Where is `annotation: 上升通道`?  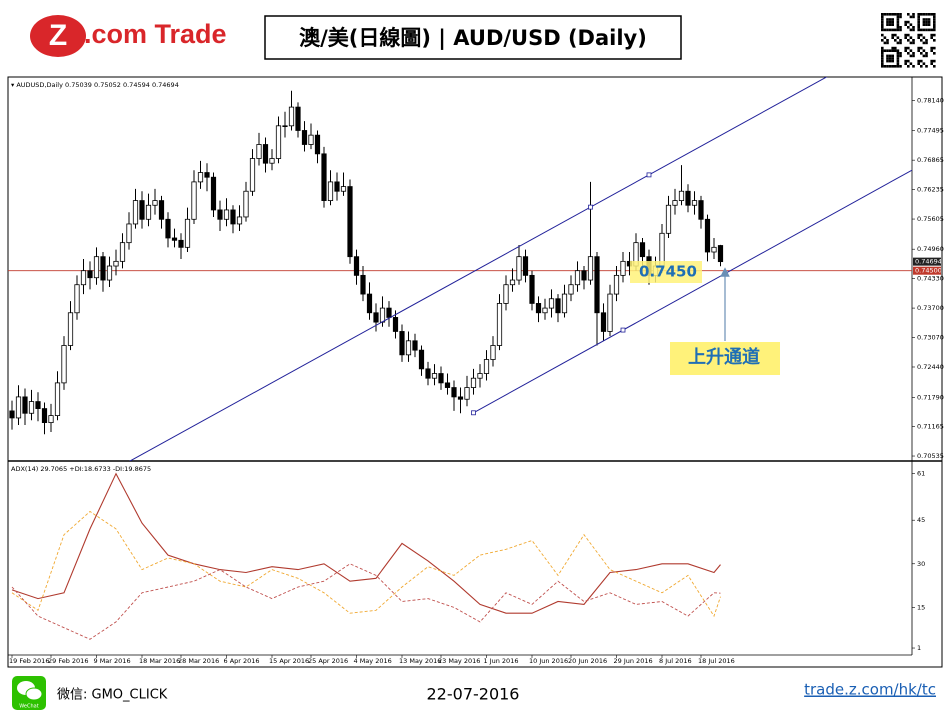 annotation: 上升通道 is located at coordinates (724, 357).